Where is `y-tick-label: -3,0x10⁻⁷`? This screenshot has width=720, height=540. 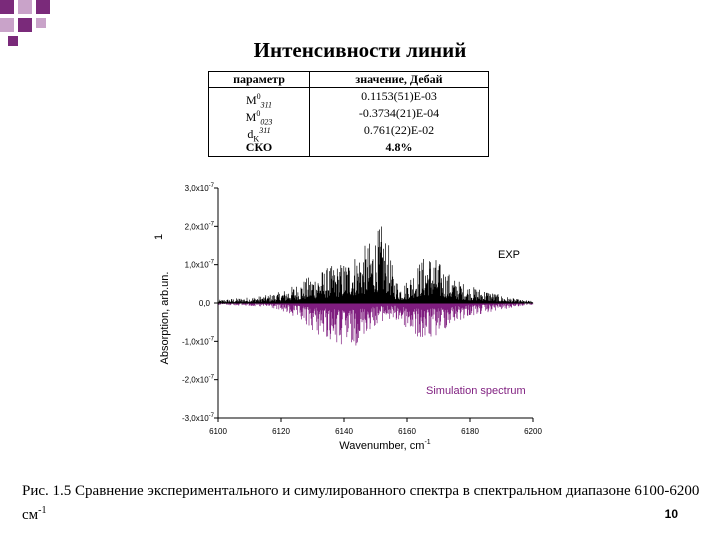 y-tick-label: -3,0x10⁻⁷ is located at coordinates (198, 418).